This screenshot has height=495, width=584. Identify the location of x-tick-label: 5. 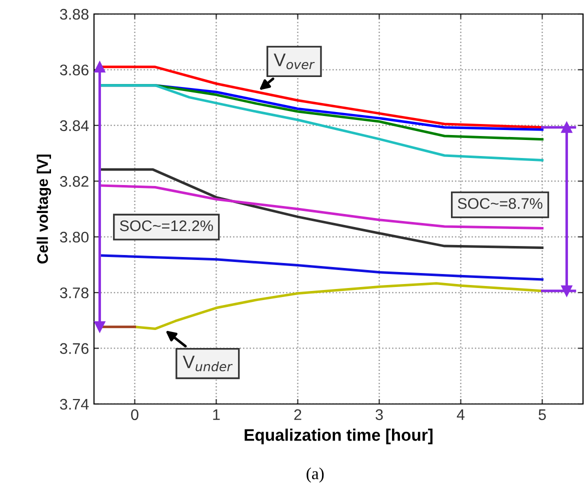
(542, 414).